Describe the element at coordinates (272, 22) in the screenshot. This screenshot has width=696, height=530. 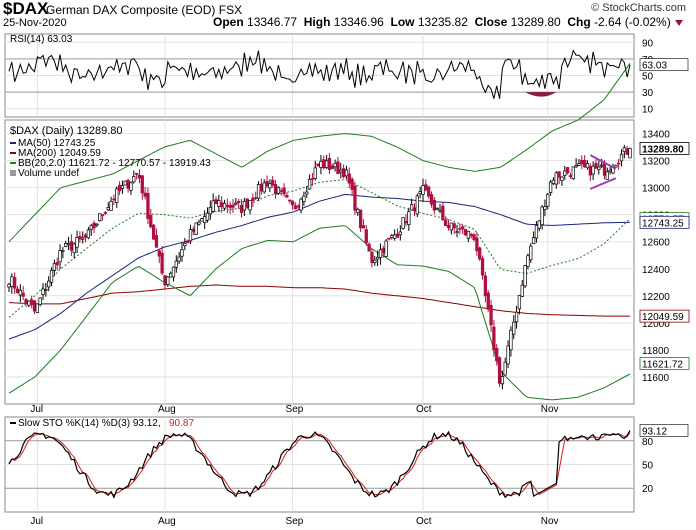
I see `open-value: 13346.77` at that location.